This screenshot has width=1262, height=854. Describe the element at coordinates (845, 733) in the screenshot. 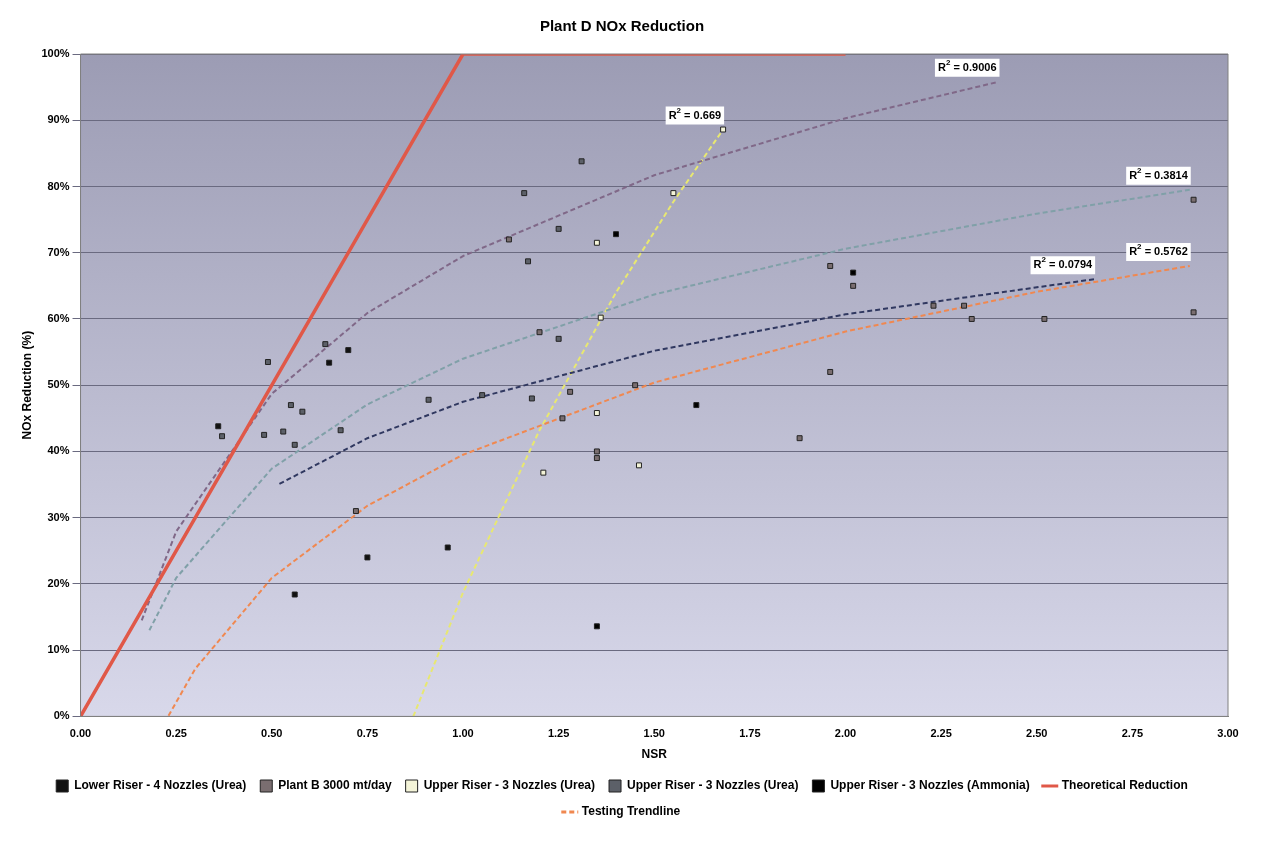

I see `x-tick-label: 2.00` at that location.